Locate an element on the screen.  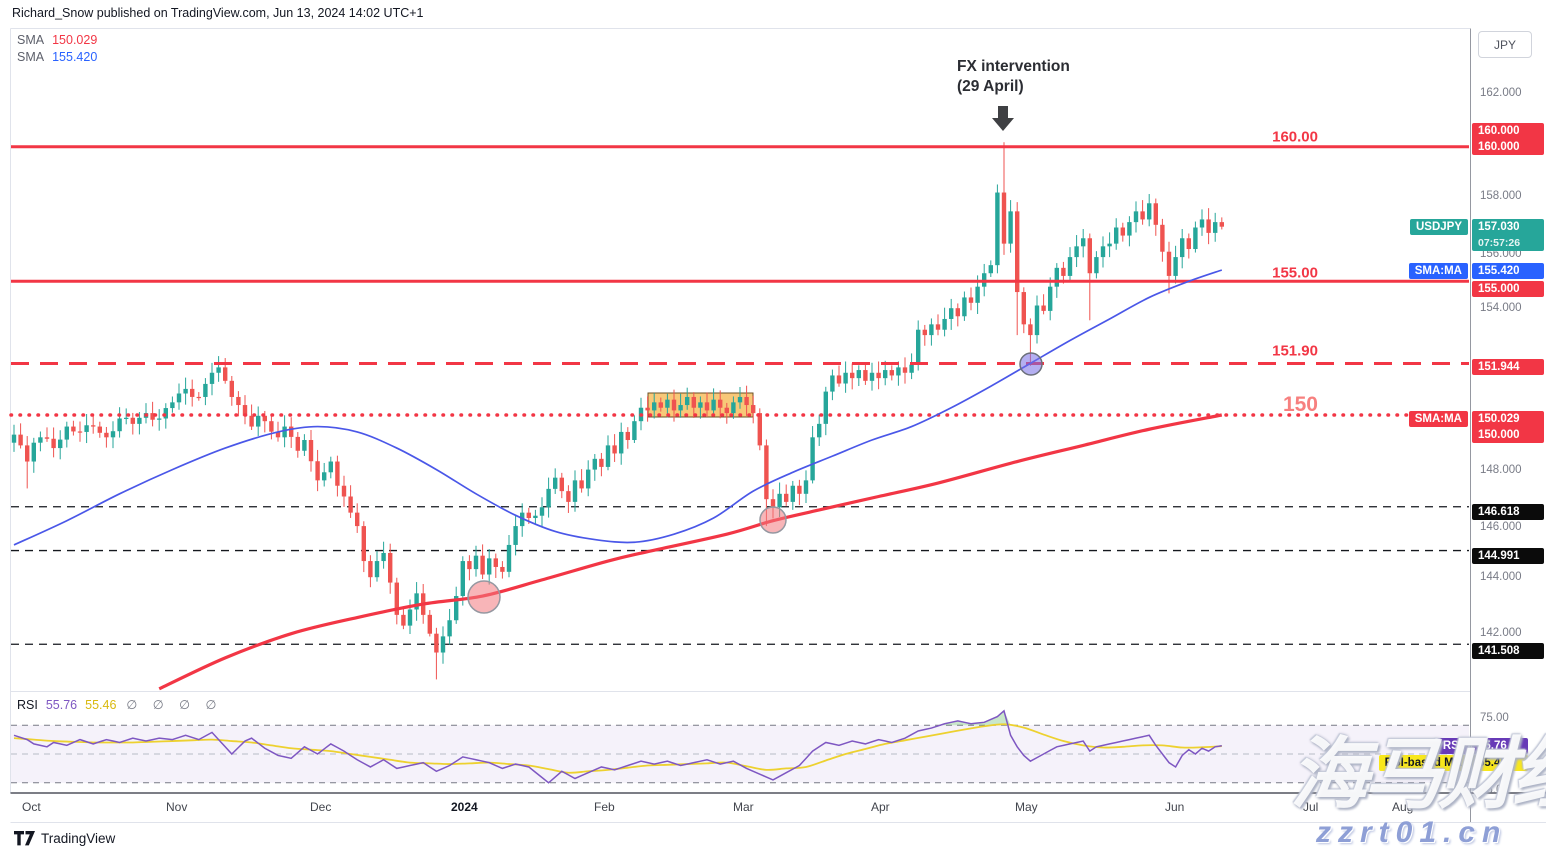
level-label: 150 is located at coordinates (1300, 404).